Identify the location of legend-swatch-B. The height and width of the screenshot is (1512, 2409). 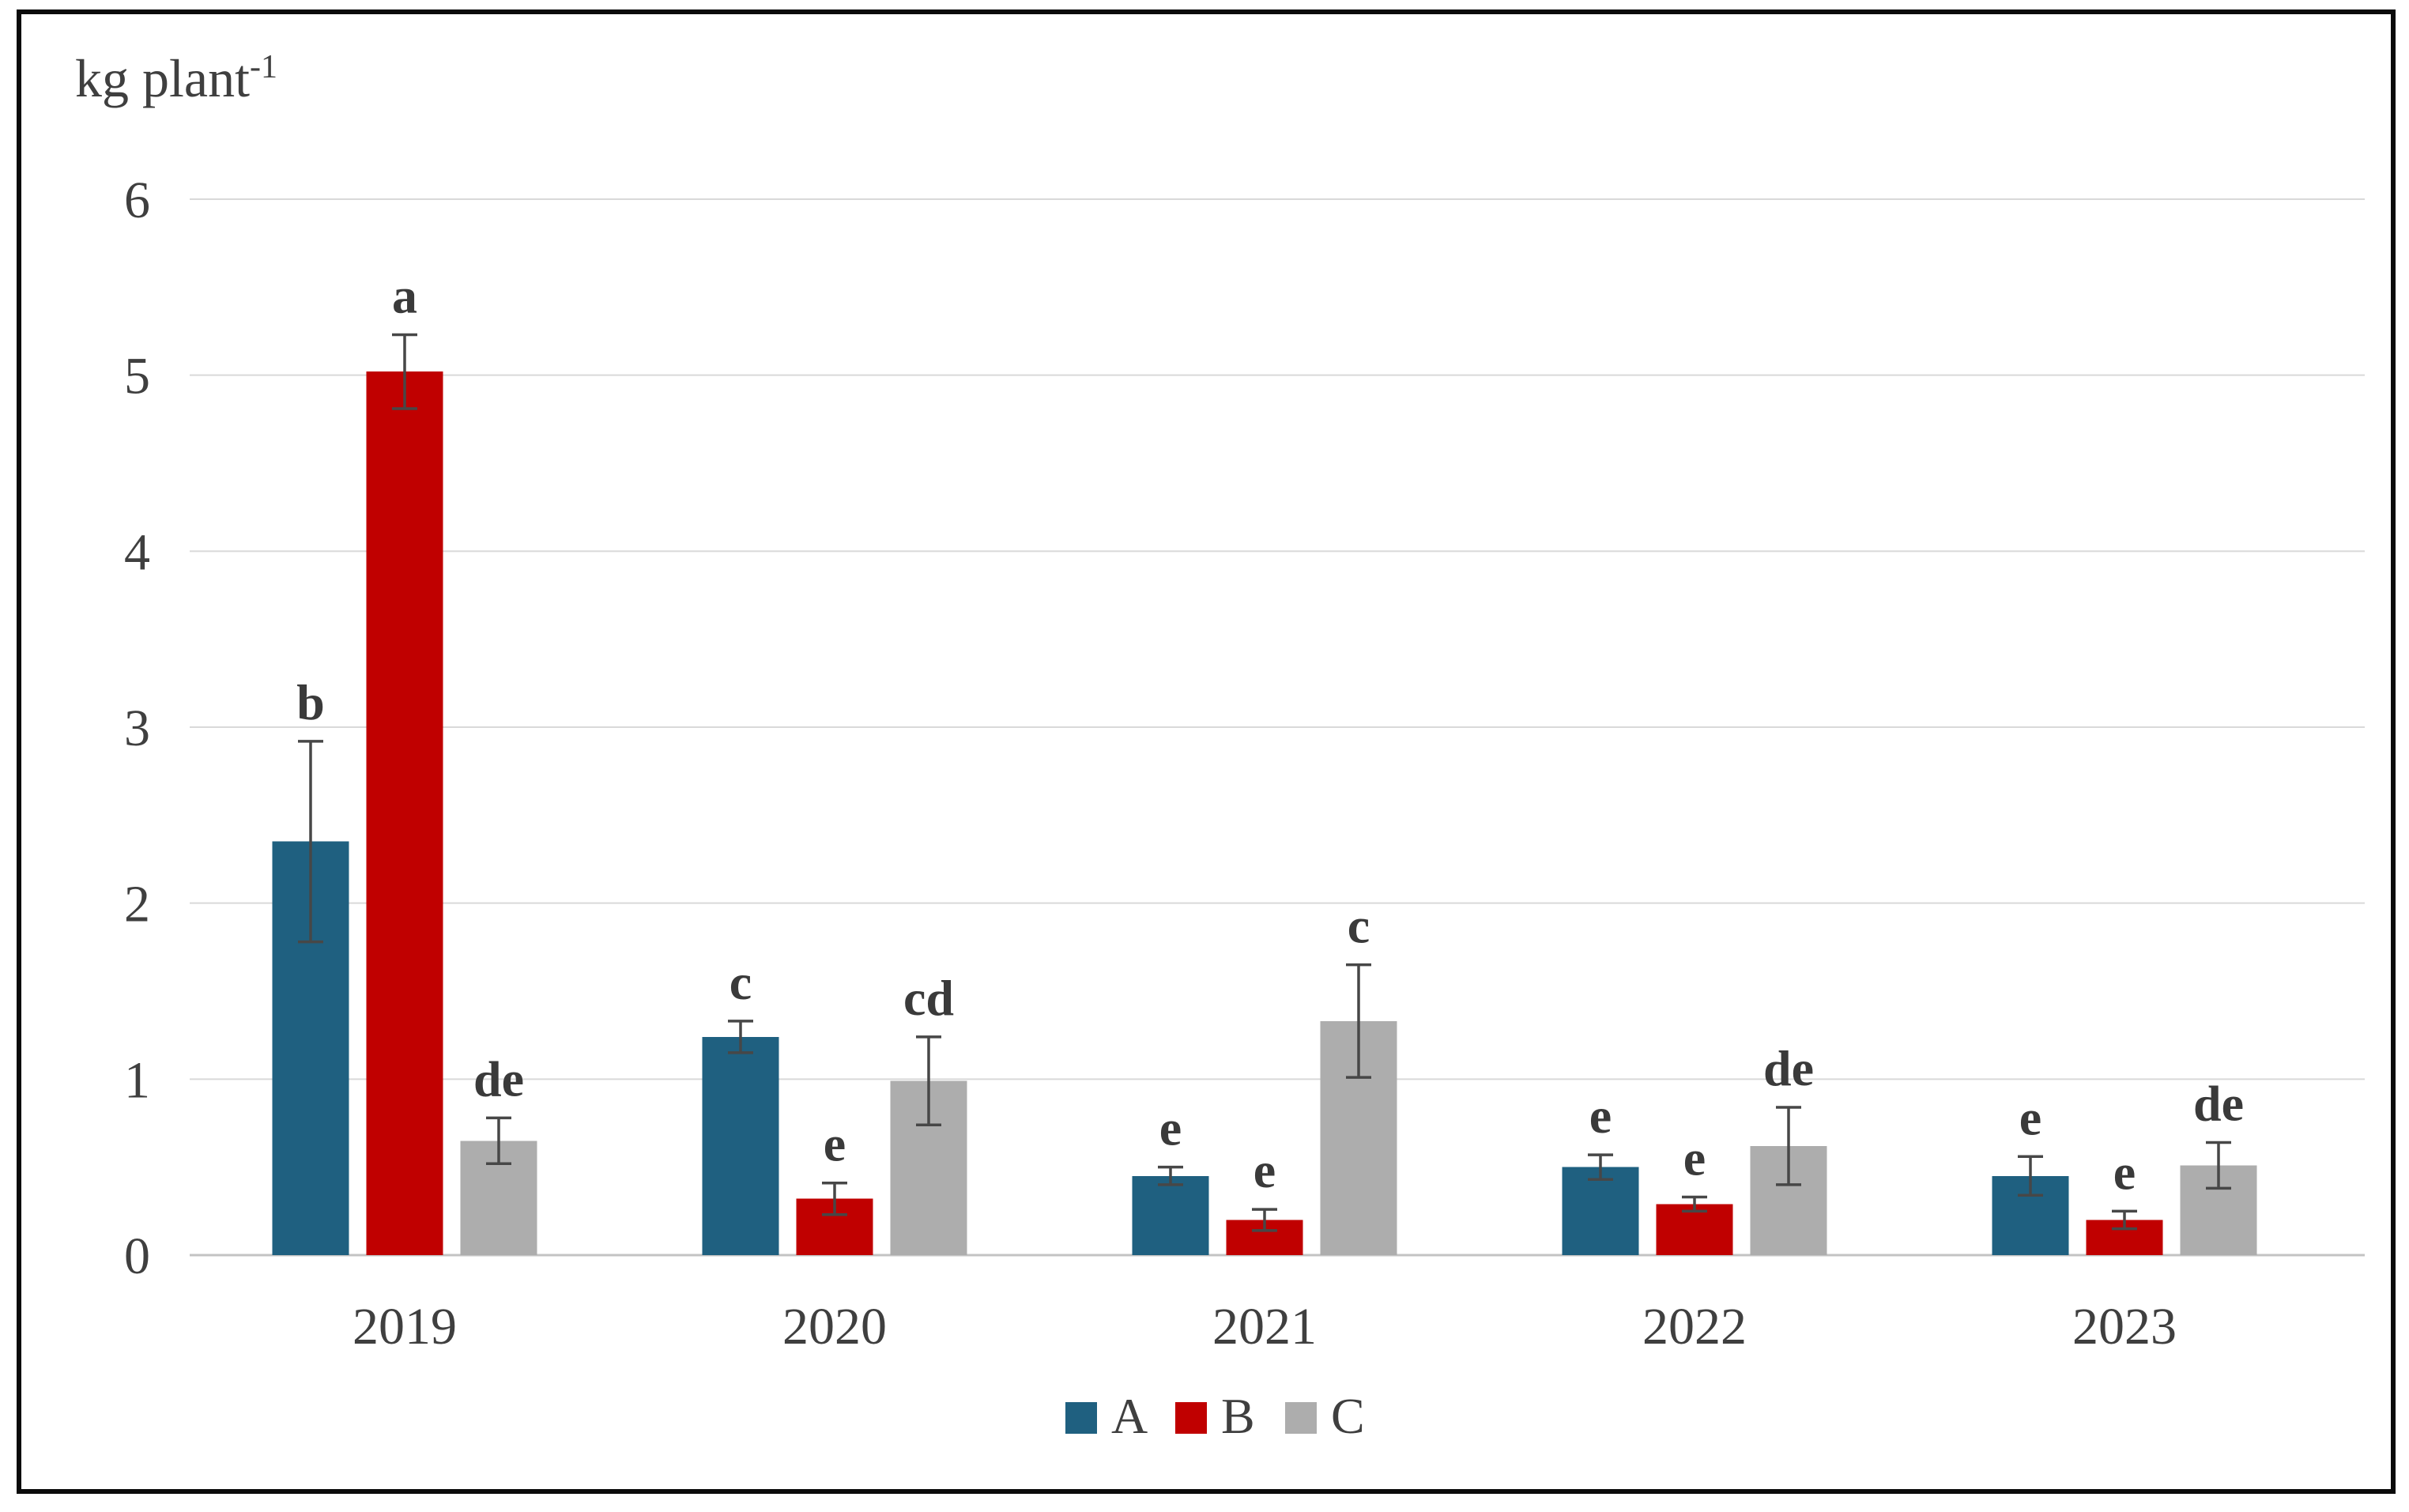
(1191, 1418).